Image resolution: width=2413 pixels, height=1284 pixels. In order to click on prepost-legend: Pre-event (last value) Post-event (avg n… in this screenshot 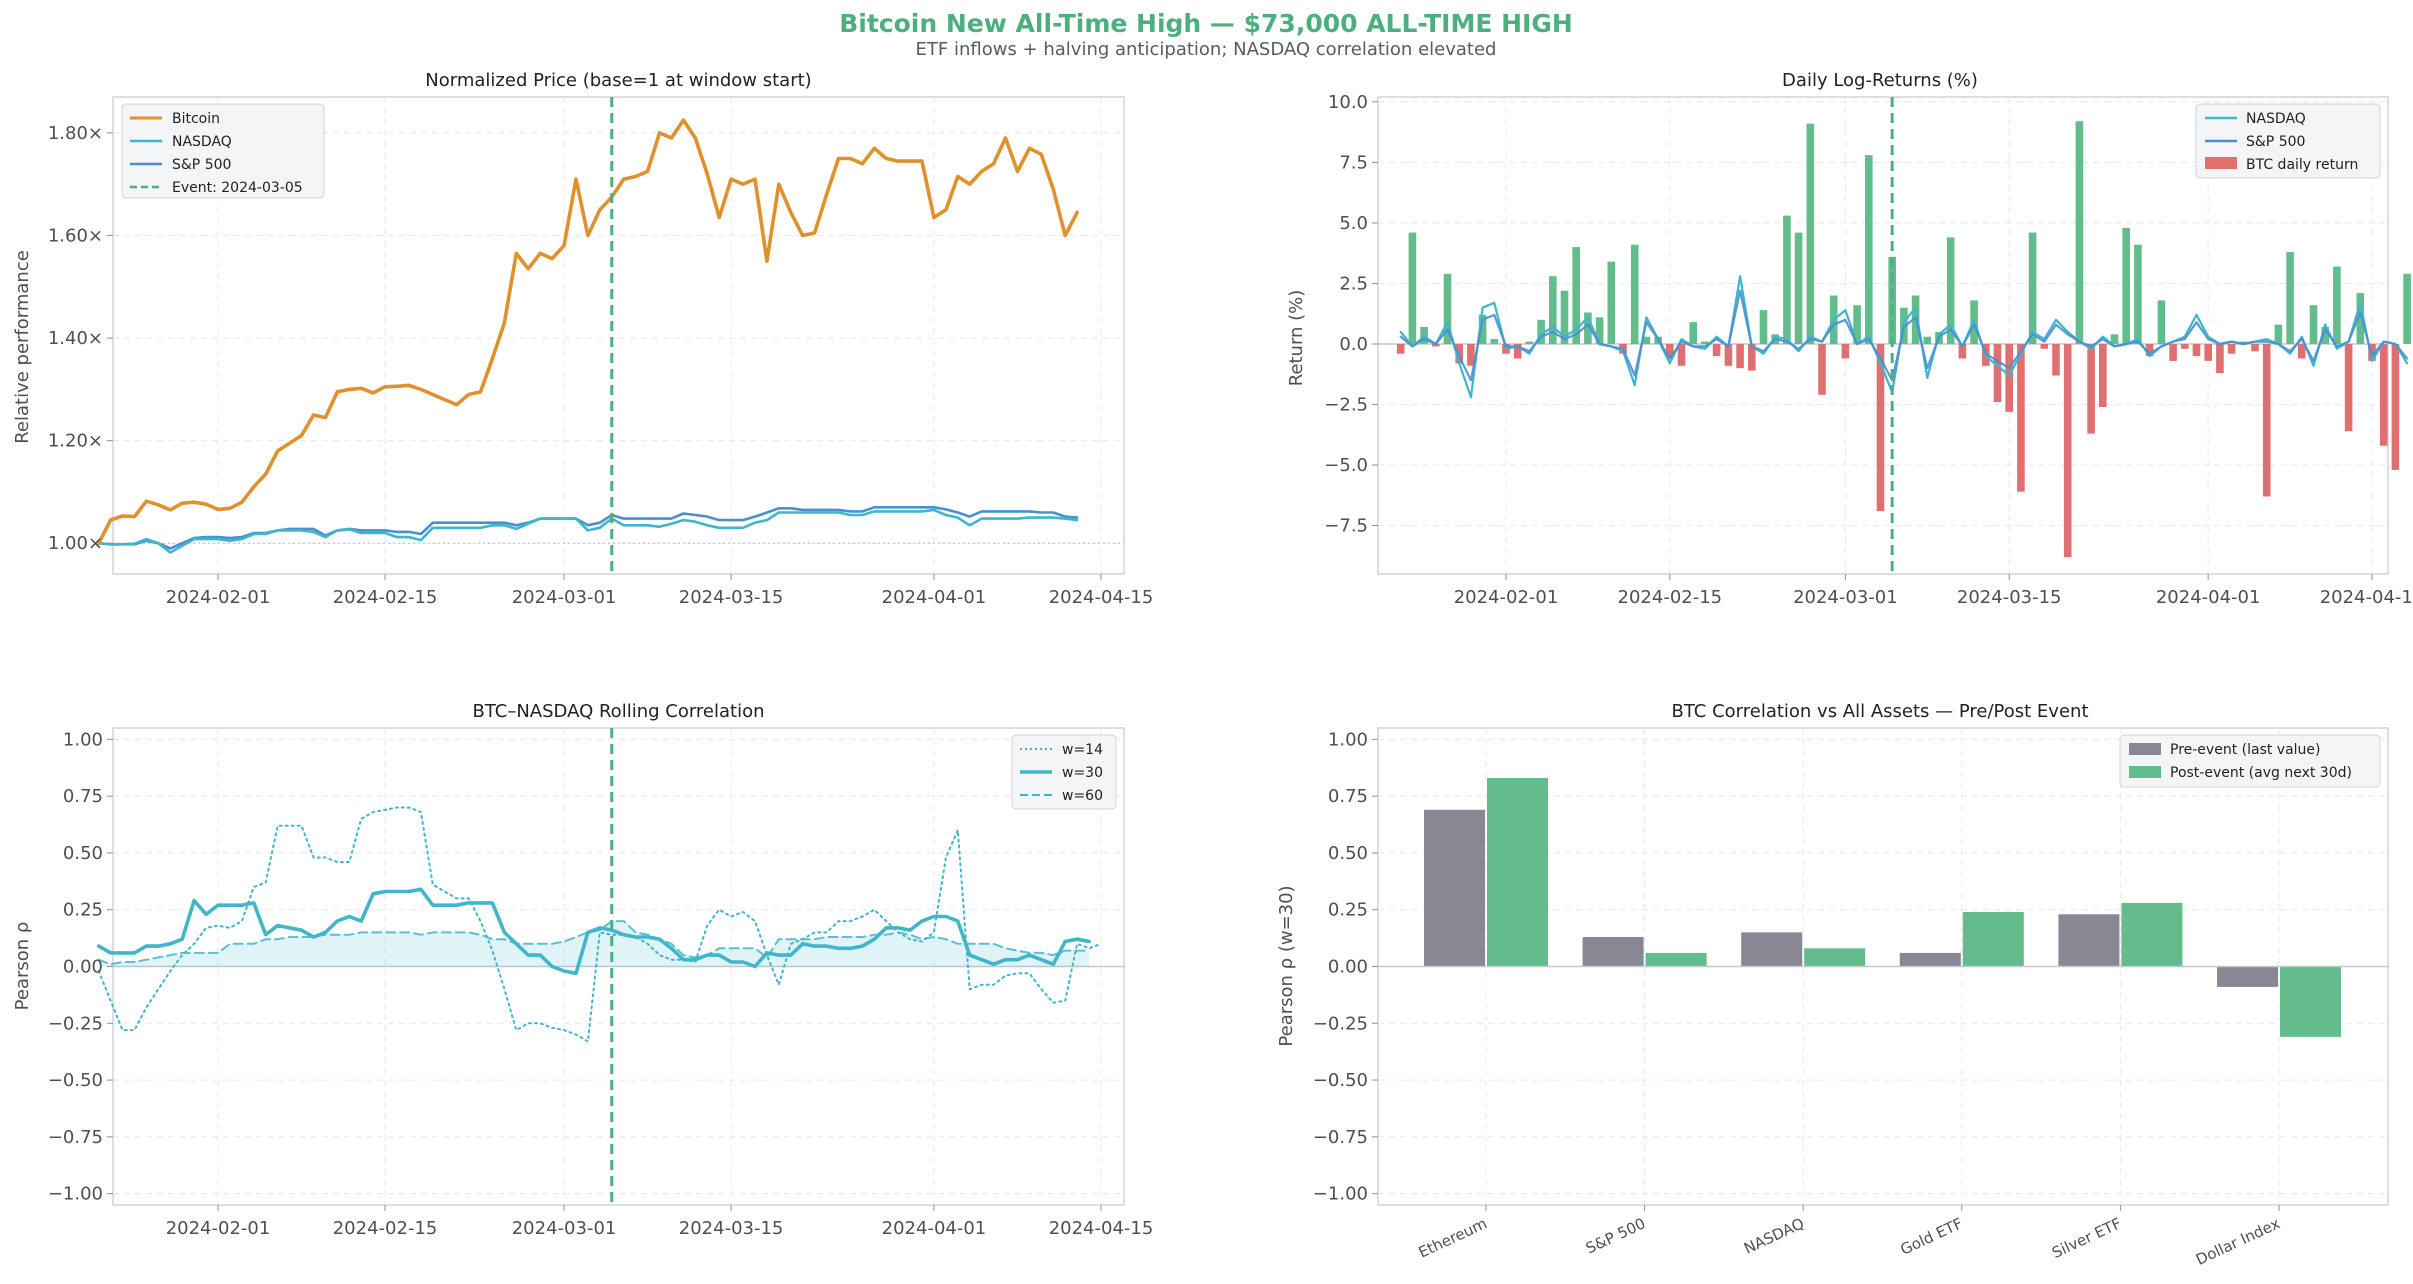, I will do `click(2250, 761)`.